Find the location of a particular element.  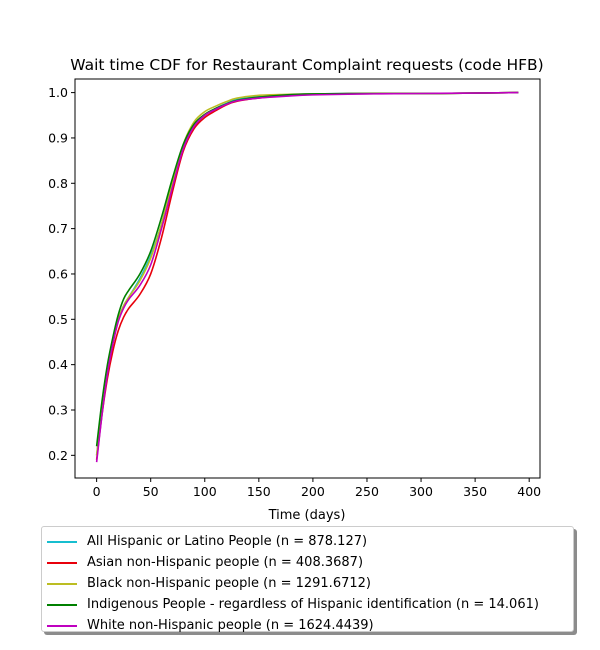

y-tick-label: 0.5 is located at coordinates (58, 319).